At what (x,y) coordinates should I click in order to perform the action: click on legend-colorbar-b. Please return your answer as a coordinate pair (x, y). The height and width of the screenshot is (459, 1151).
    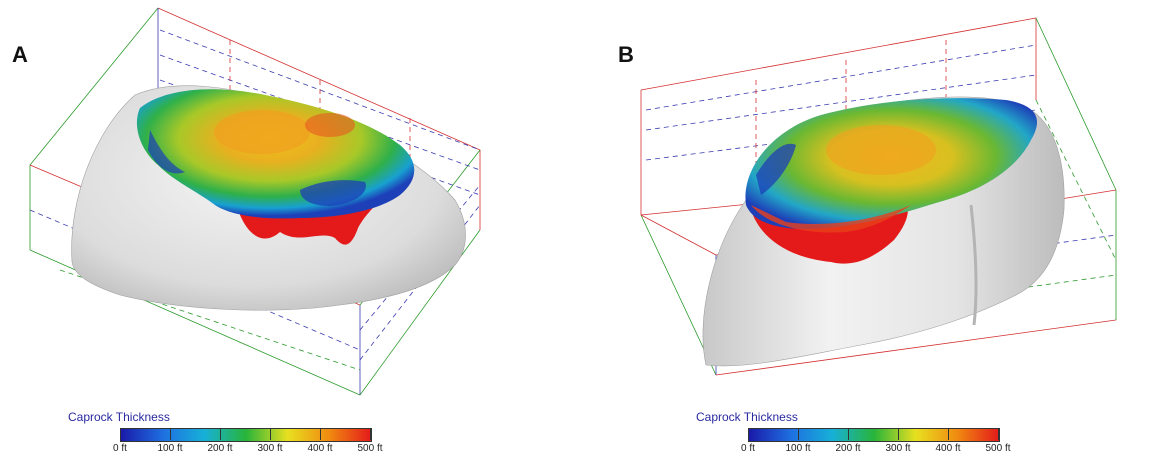
    Looking at the image, I should click on (874, 435).